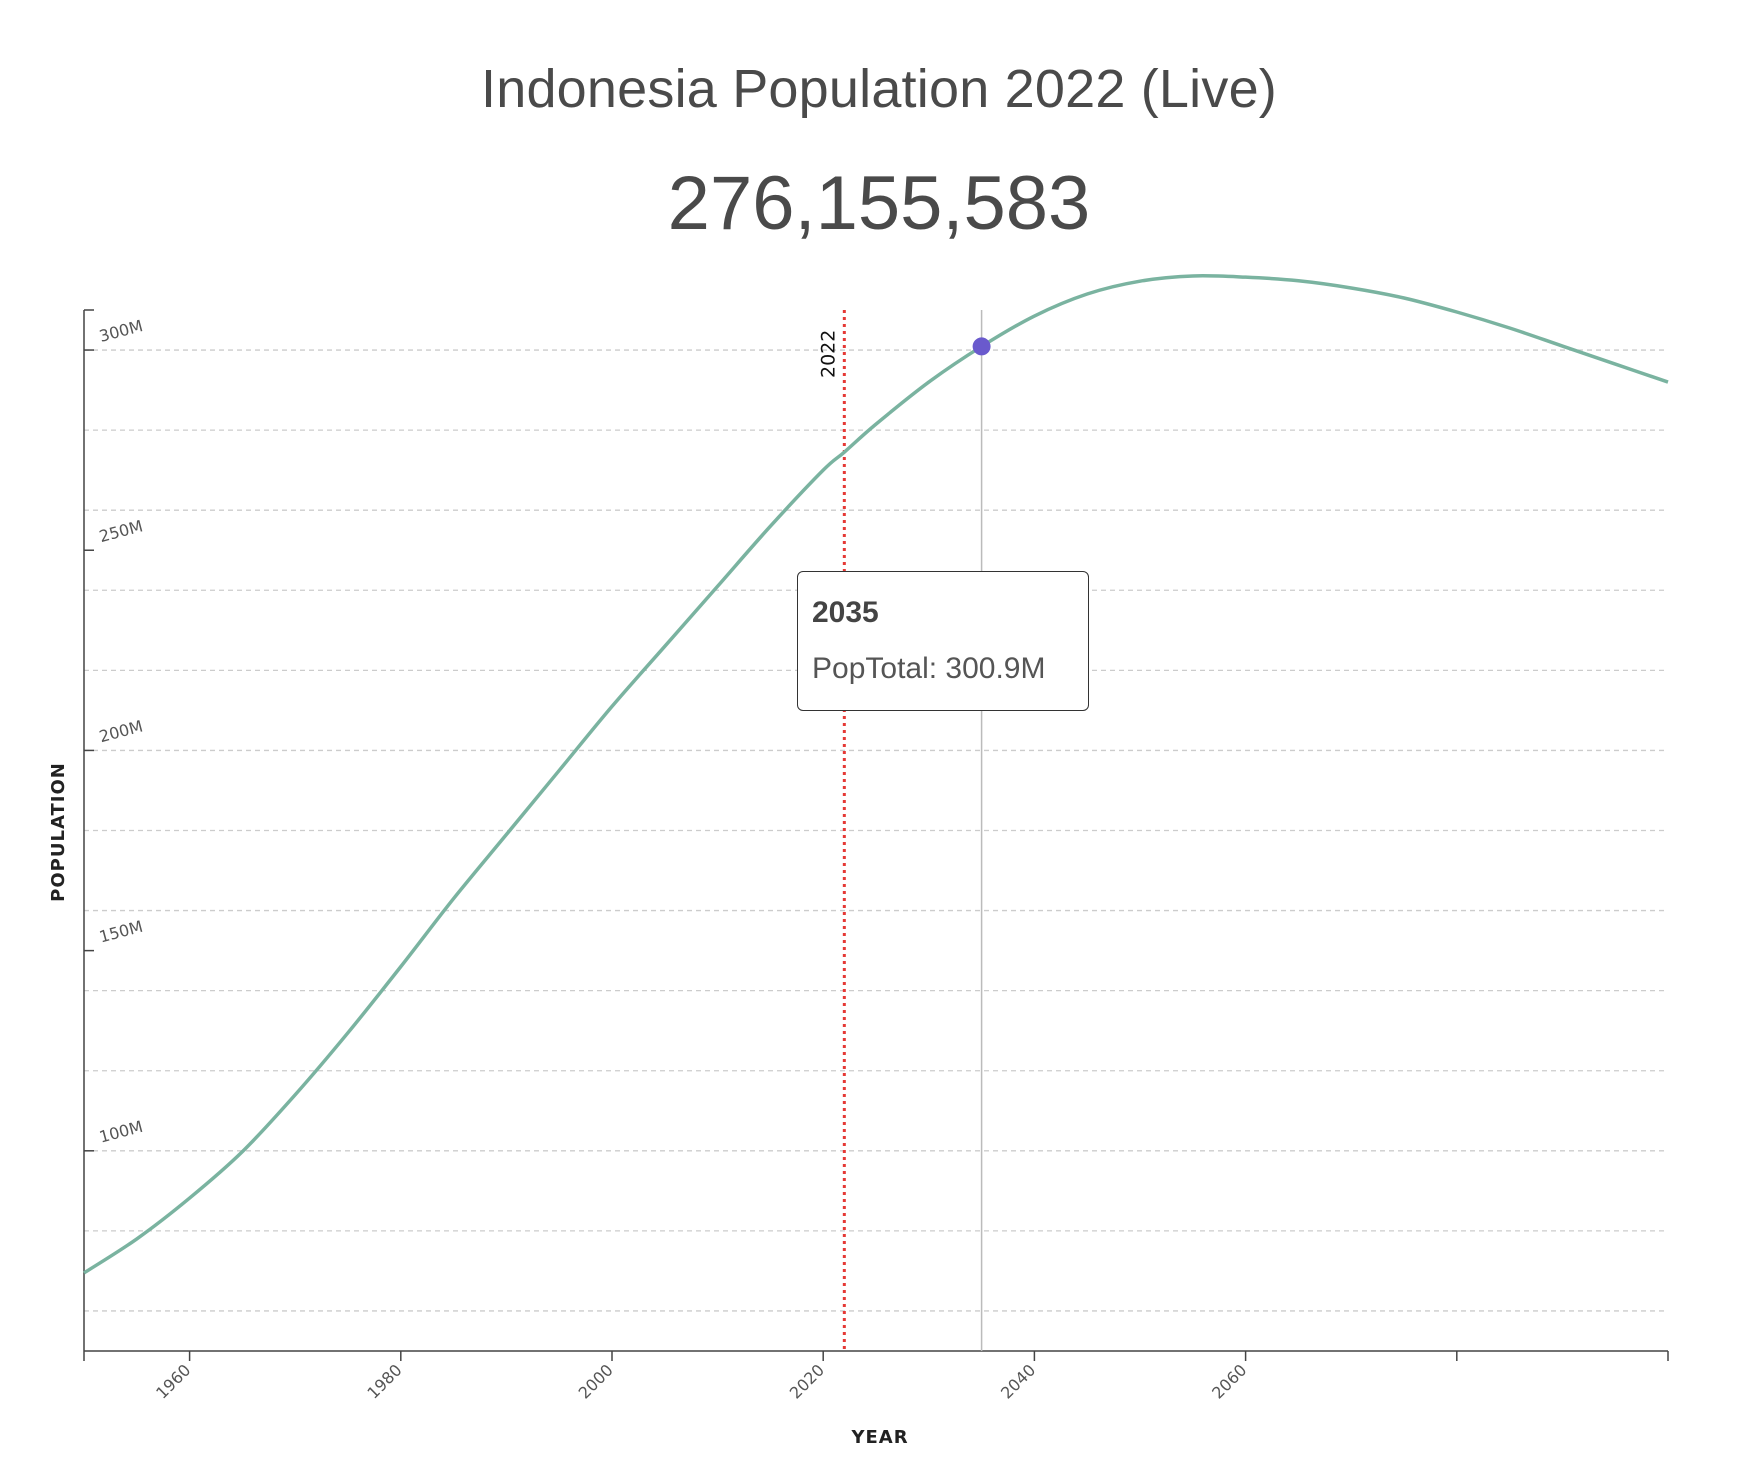  I want to click on y-axis-label: POPULATION, so click(58, 832).